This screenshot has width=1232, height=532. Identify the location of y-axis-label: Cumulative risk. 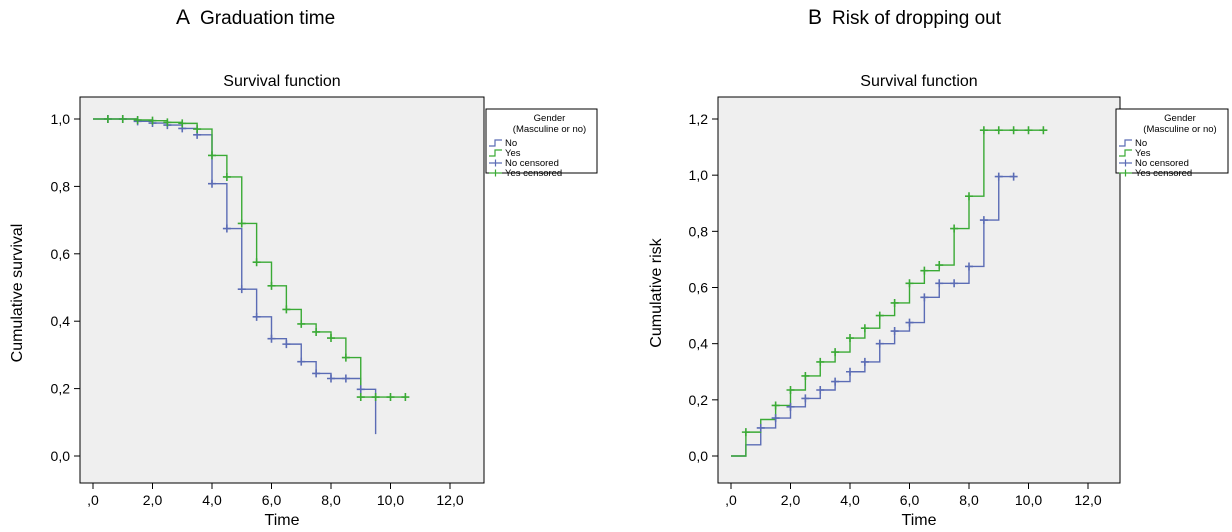
(656, 292).